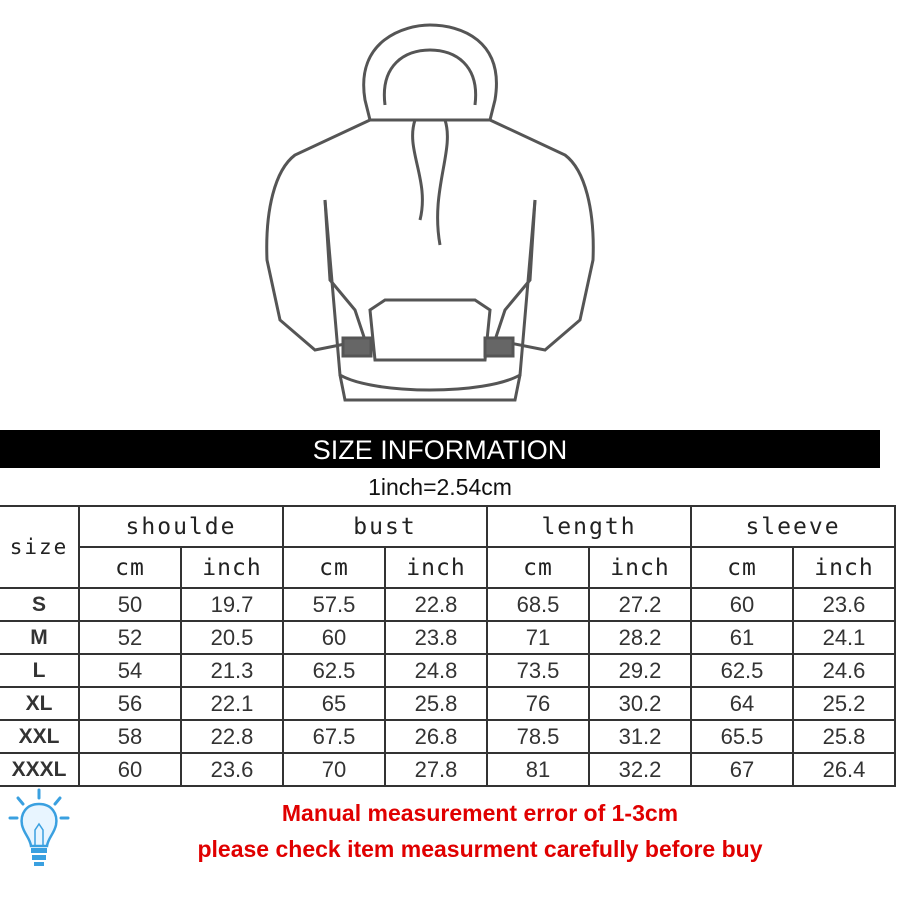 This screenshot has width=900, height=900. Describe the element at coordinates (538, 604) in the screenshot. I see `value-cell: 68.5` at that location.